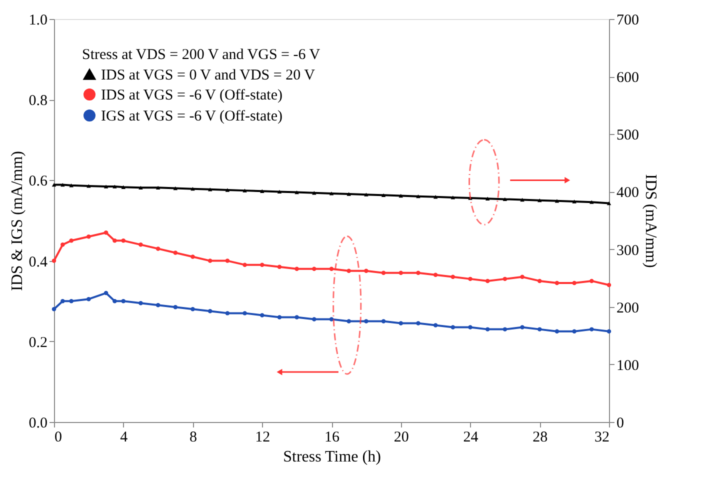  I want to click on legend-label: IDS at VGS = 0 V and VDS = 20 V, so click(208, 76).